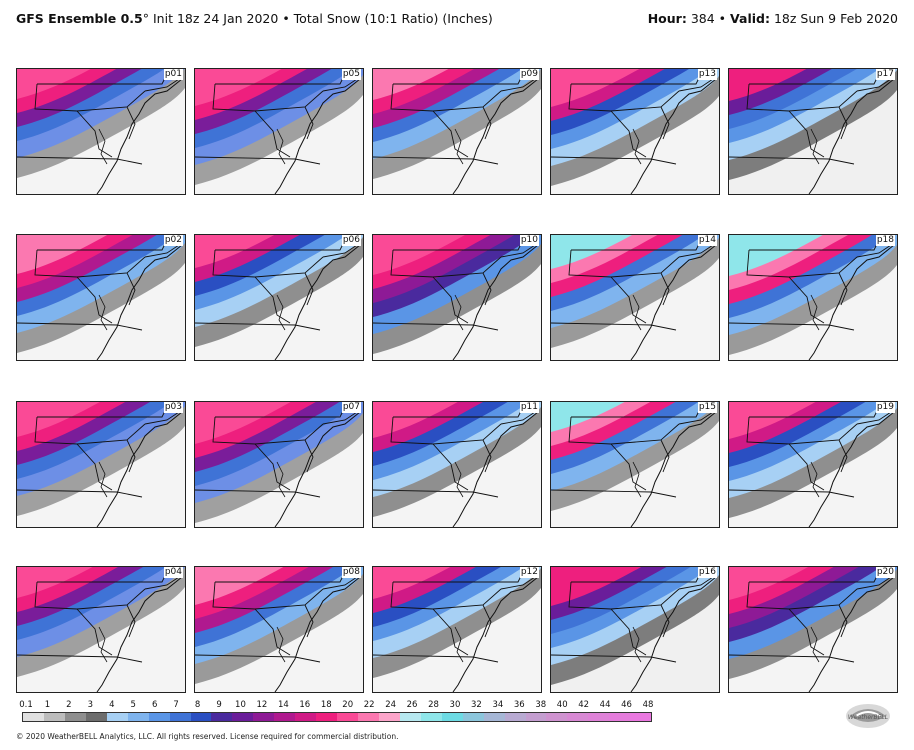 The height and width of the screenshot is (750, 914). What do you see at coordinates (529, 407) in the screenshot?
I see `panel-member-label: p11` at bounding box center [529, 407].